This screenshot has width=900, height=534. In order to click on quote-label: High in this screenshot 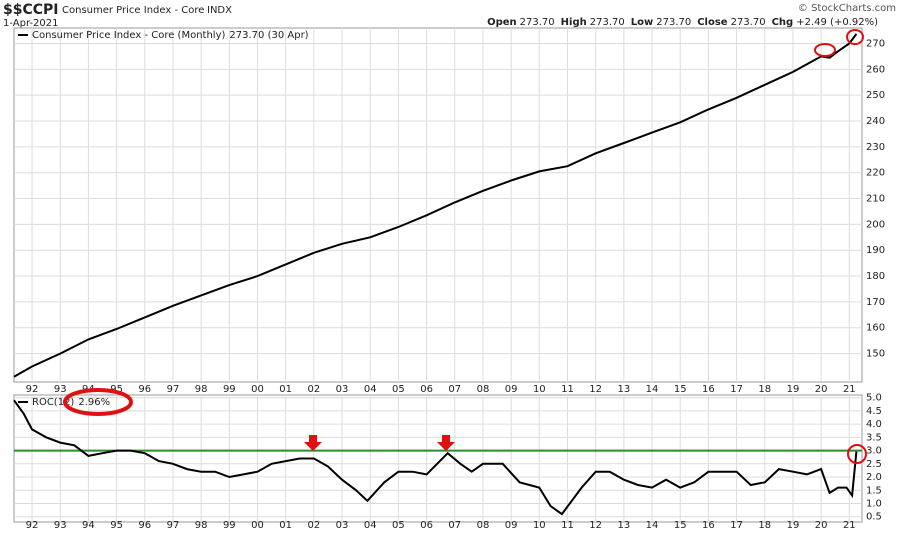, I will do `click(574, 22)`.